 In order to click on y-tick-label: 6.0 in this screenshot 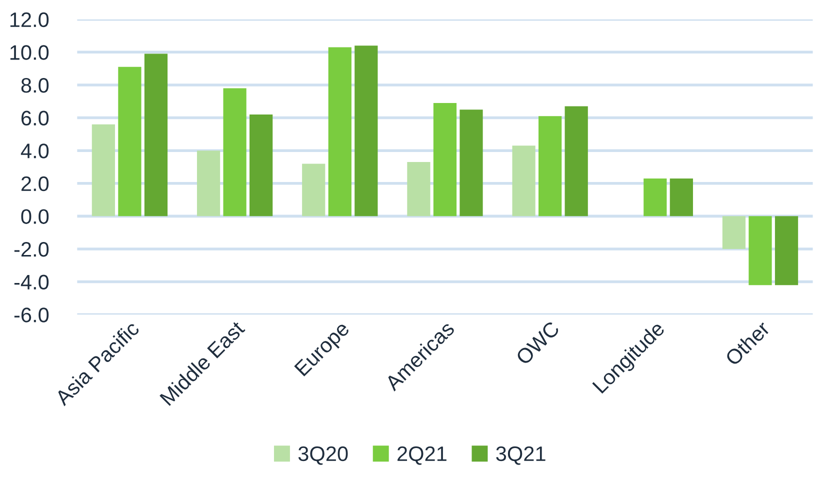, I will do `click(35, 118)`.